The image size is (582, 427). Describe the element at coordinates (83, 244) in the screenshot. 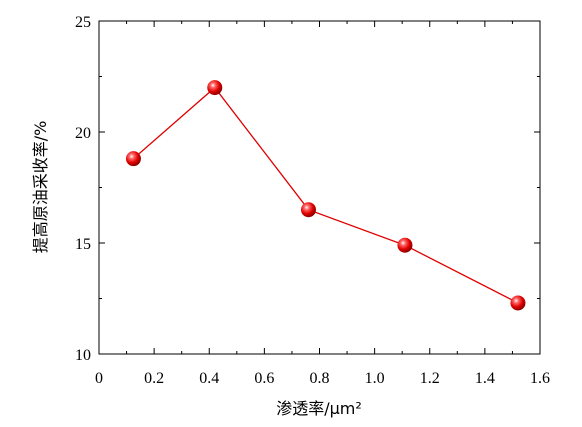

I see `y-tick-label: 15` at that location.